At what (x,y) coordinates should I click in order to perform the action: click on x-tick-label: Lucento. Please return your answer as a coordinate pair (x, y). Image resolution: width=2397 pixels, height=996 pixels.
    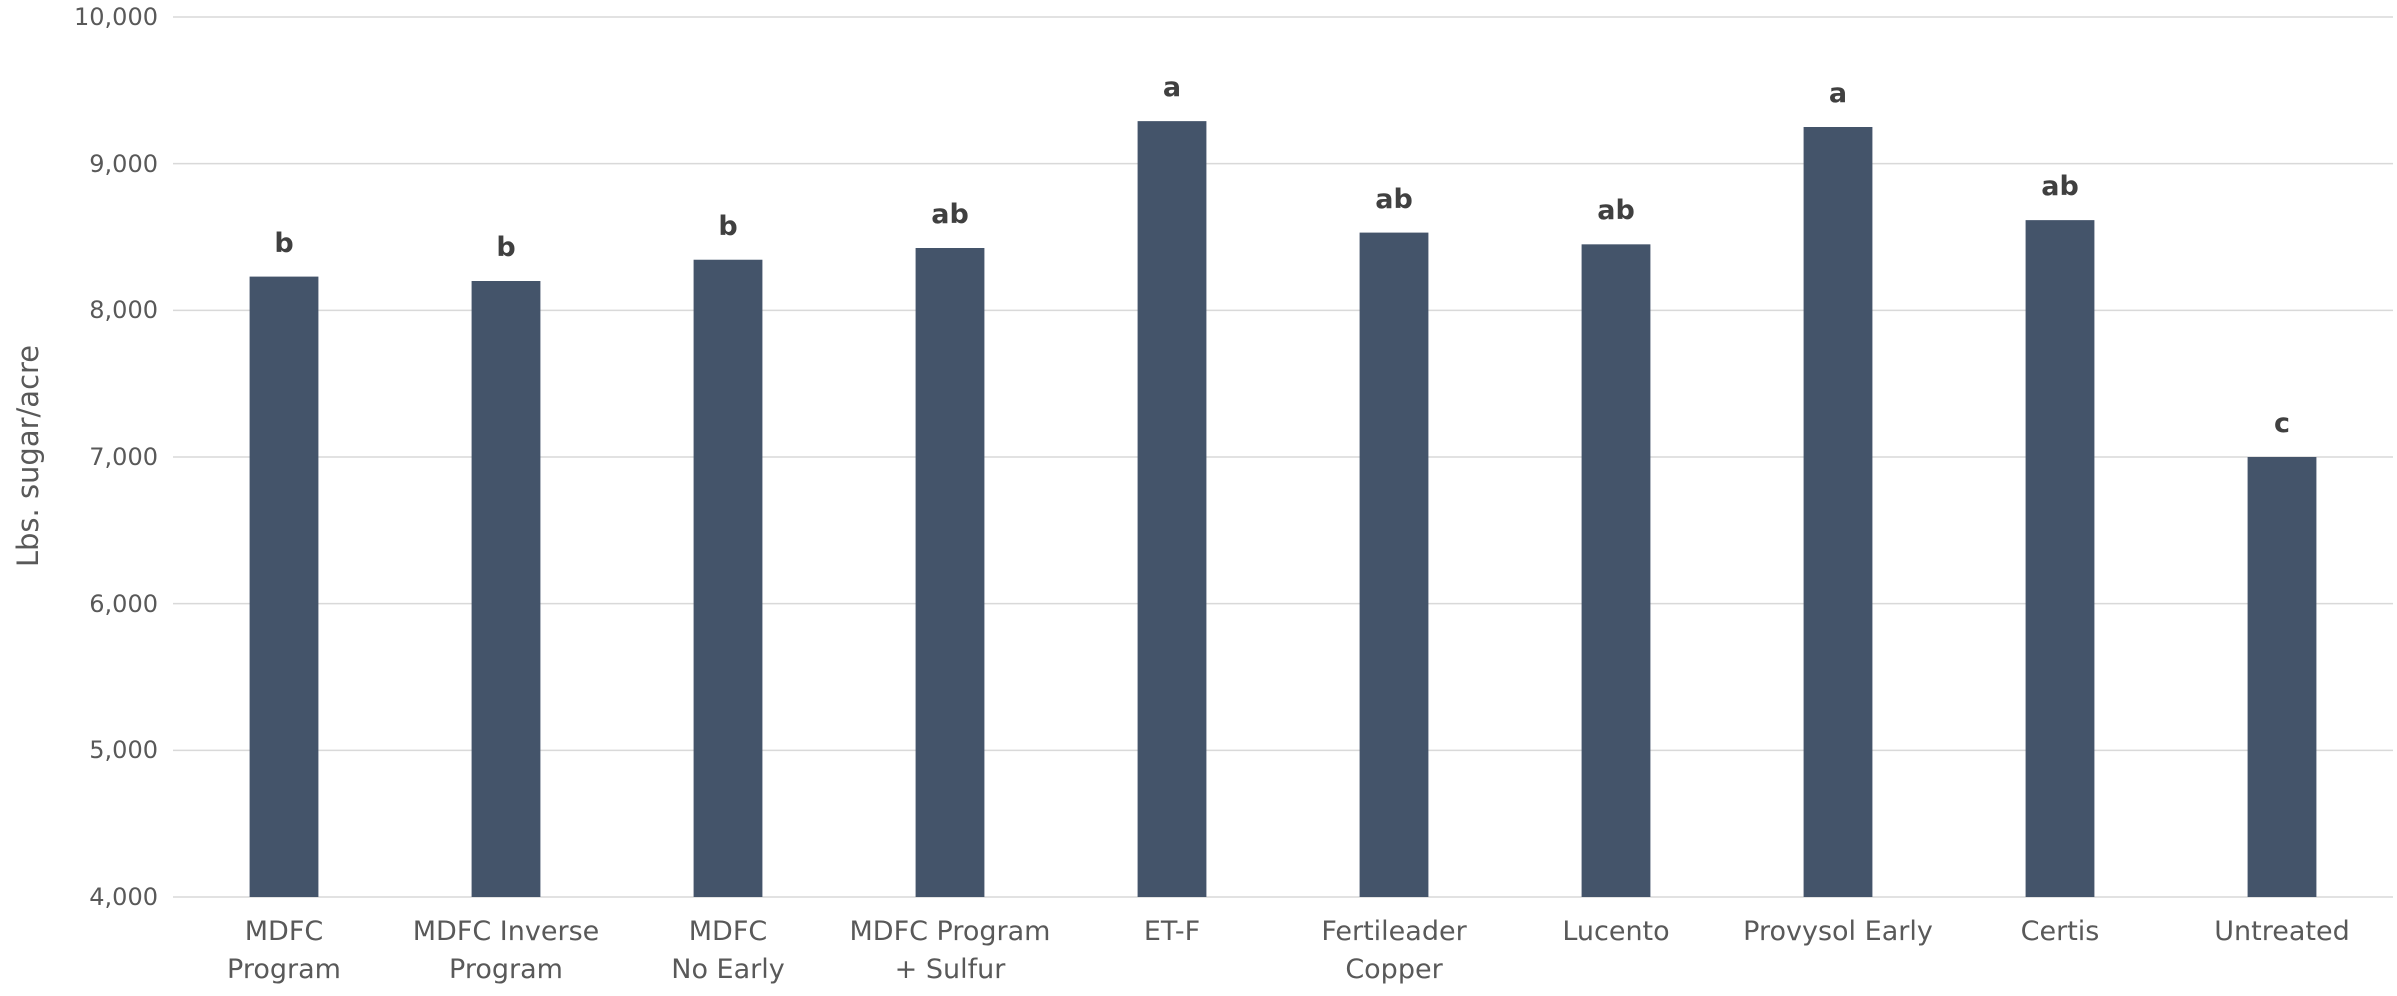
    Looking at the image, I should click on (1616, 931).